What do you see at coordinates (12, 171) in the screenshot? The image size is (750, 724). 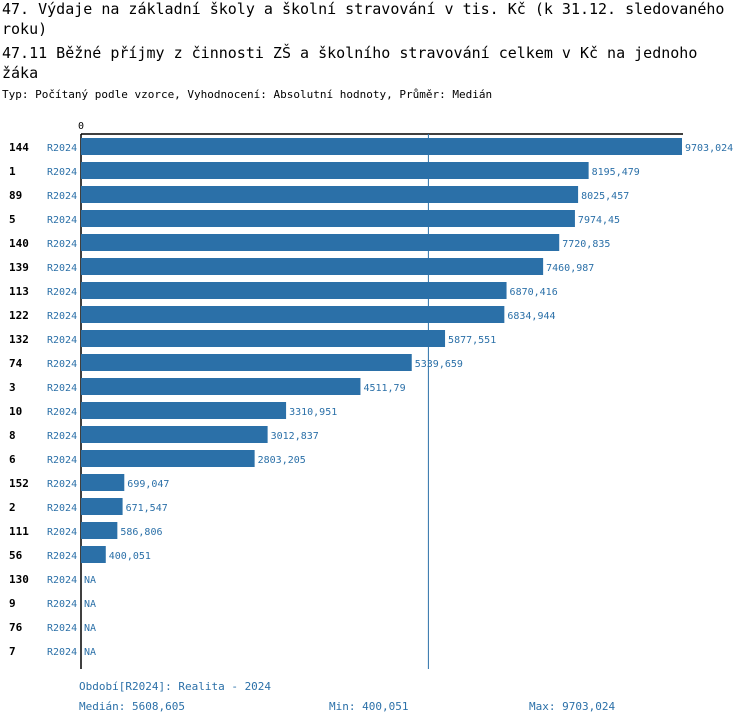 I see `category-label: 1` at bounding box center [12, 171].